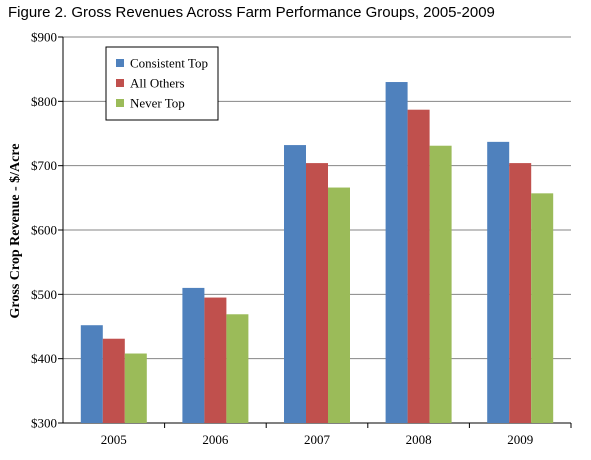 This screenshot has width=591, height=460. I want to click on x-tick-labels: 2005 2006 2007 2008 2009, so click(317, 439).